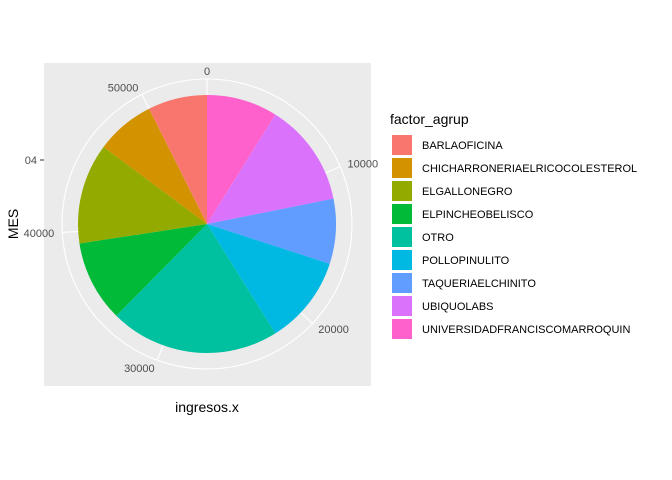  What do you see at coordinates (31, 161) in the screenshot?
I see `y-axis-tick-label: 04` at bounding box center [31, 161].